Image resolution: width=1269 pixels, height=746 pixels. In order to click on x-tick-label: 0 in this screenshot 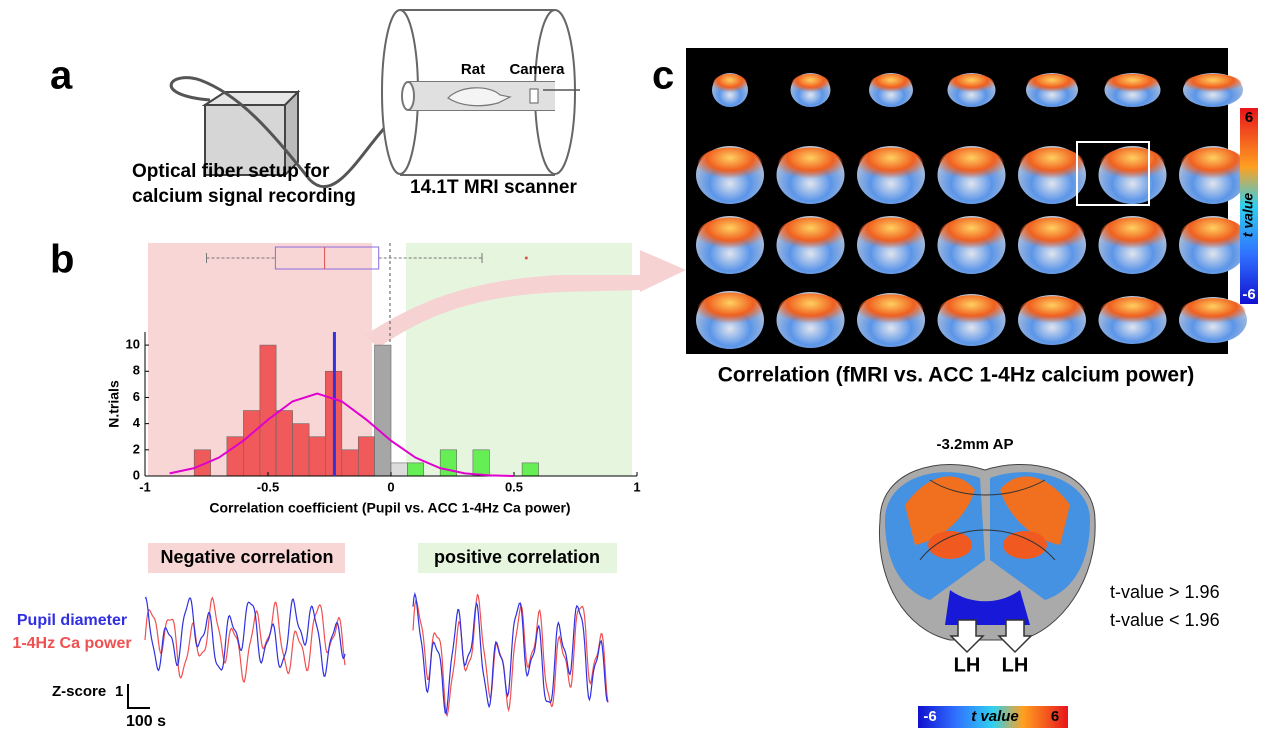, I will do `click(390, 486)`.